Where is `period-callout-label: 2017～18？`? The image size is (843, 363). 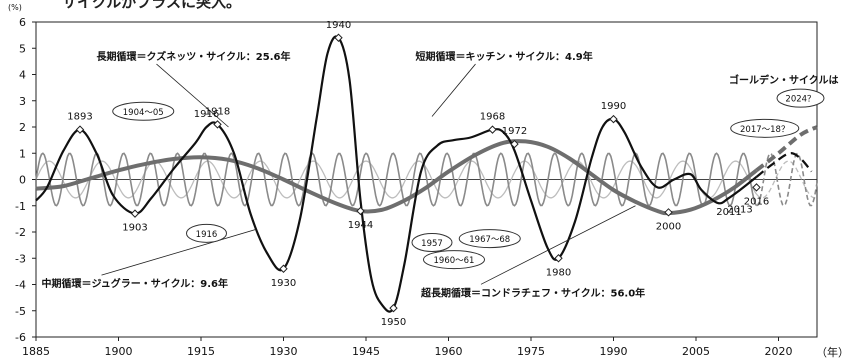 period-callout-label: 2017～18？ is located at coordinates (764, 130).